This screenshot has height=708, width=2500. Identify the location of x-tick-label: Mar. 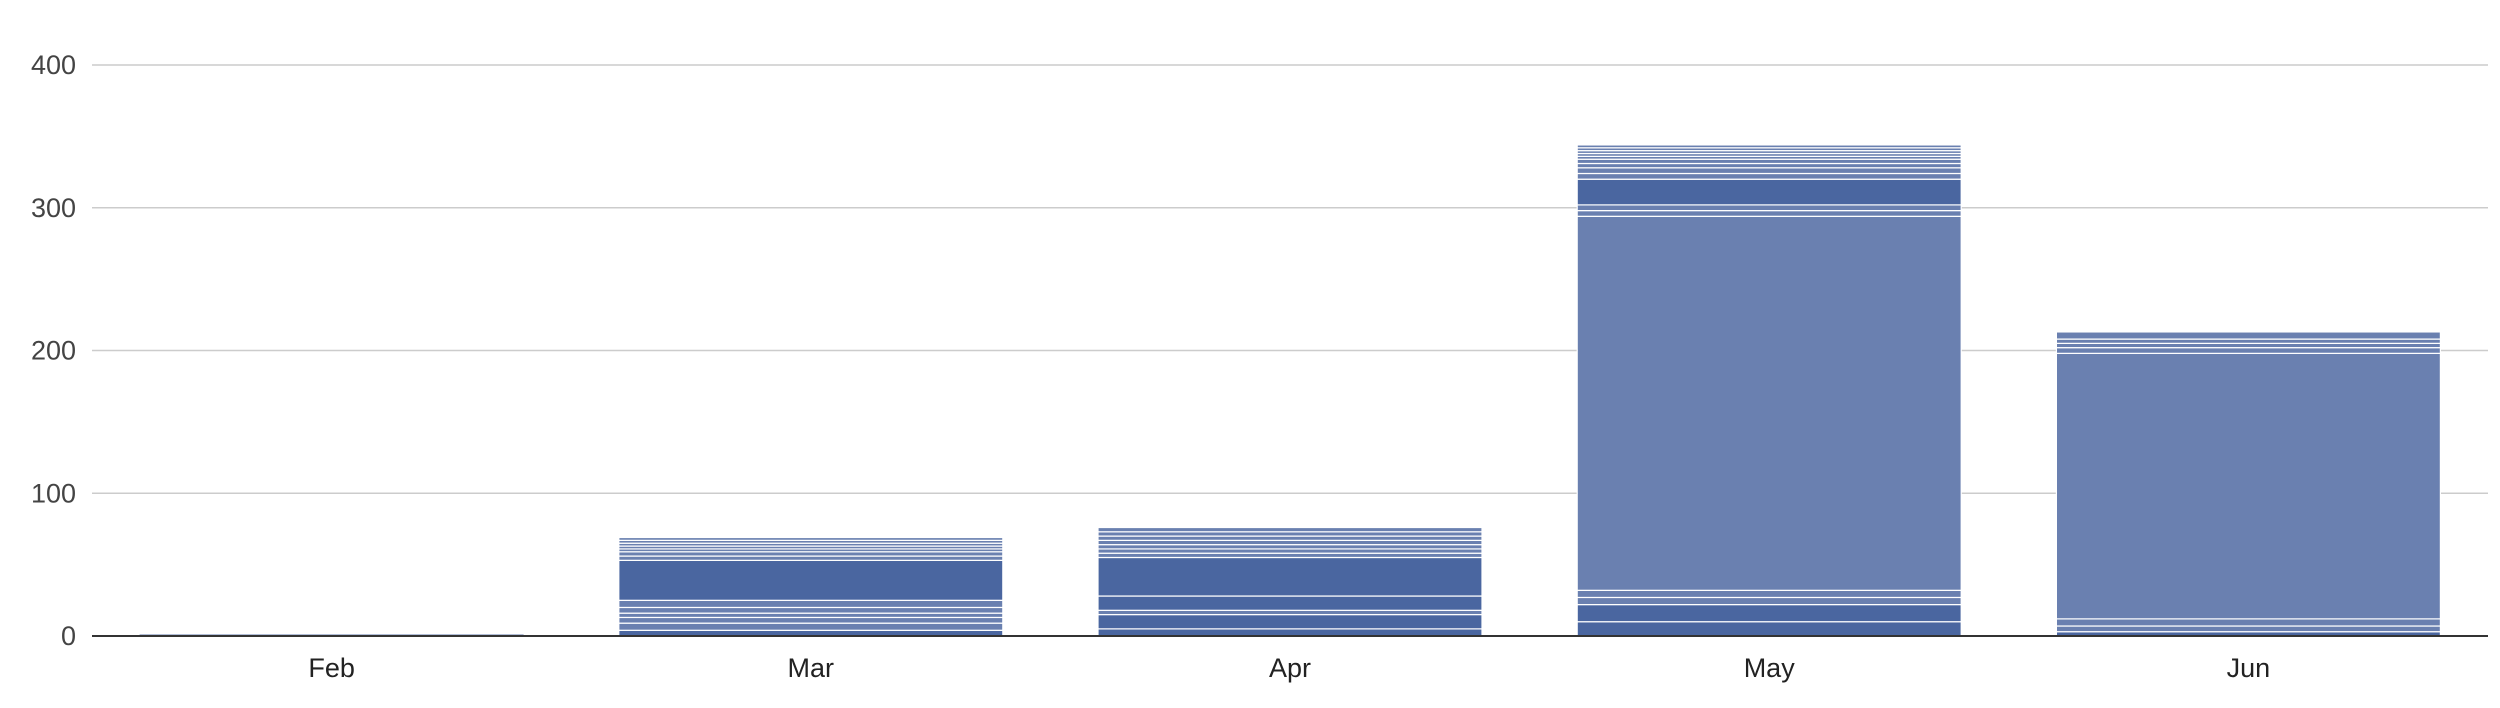
(811, 668).